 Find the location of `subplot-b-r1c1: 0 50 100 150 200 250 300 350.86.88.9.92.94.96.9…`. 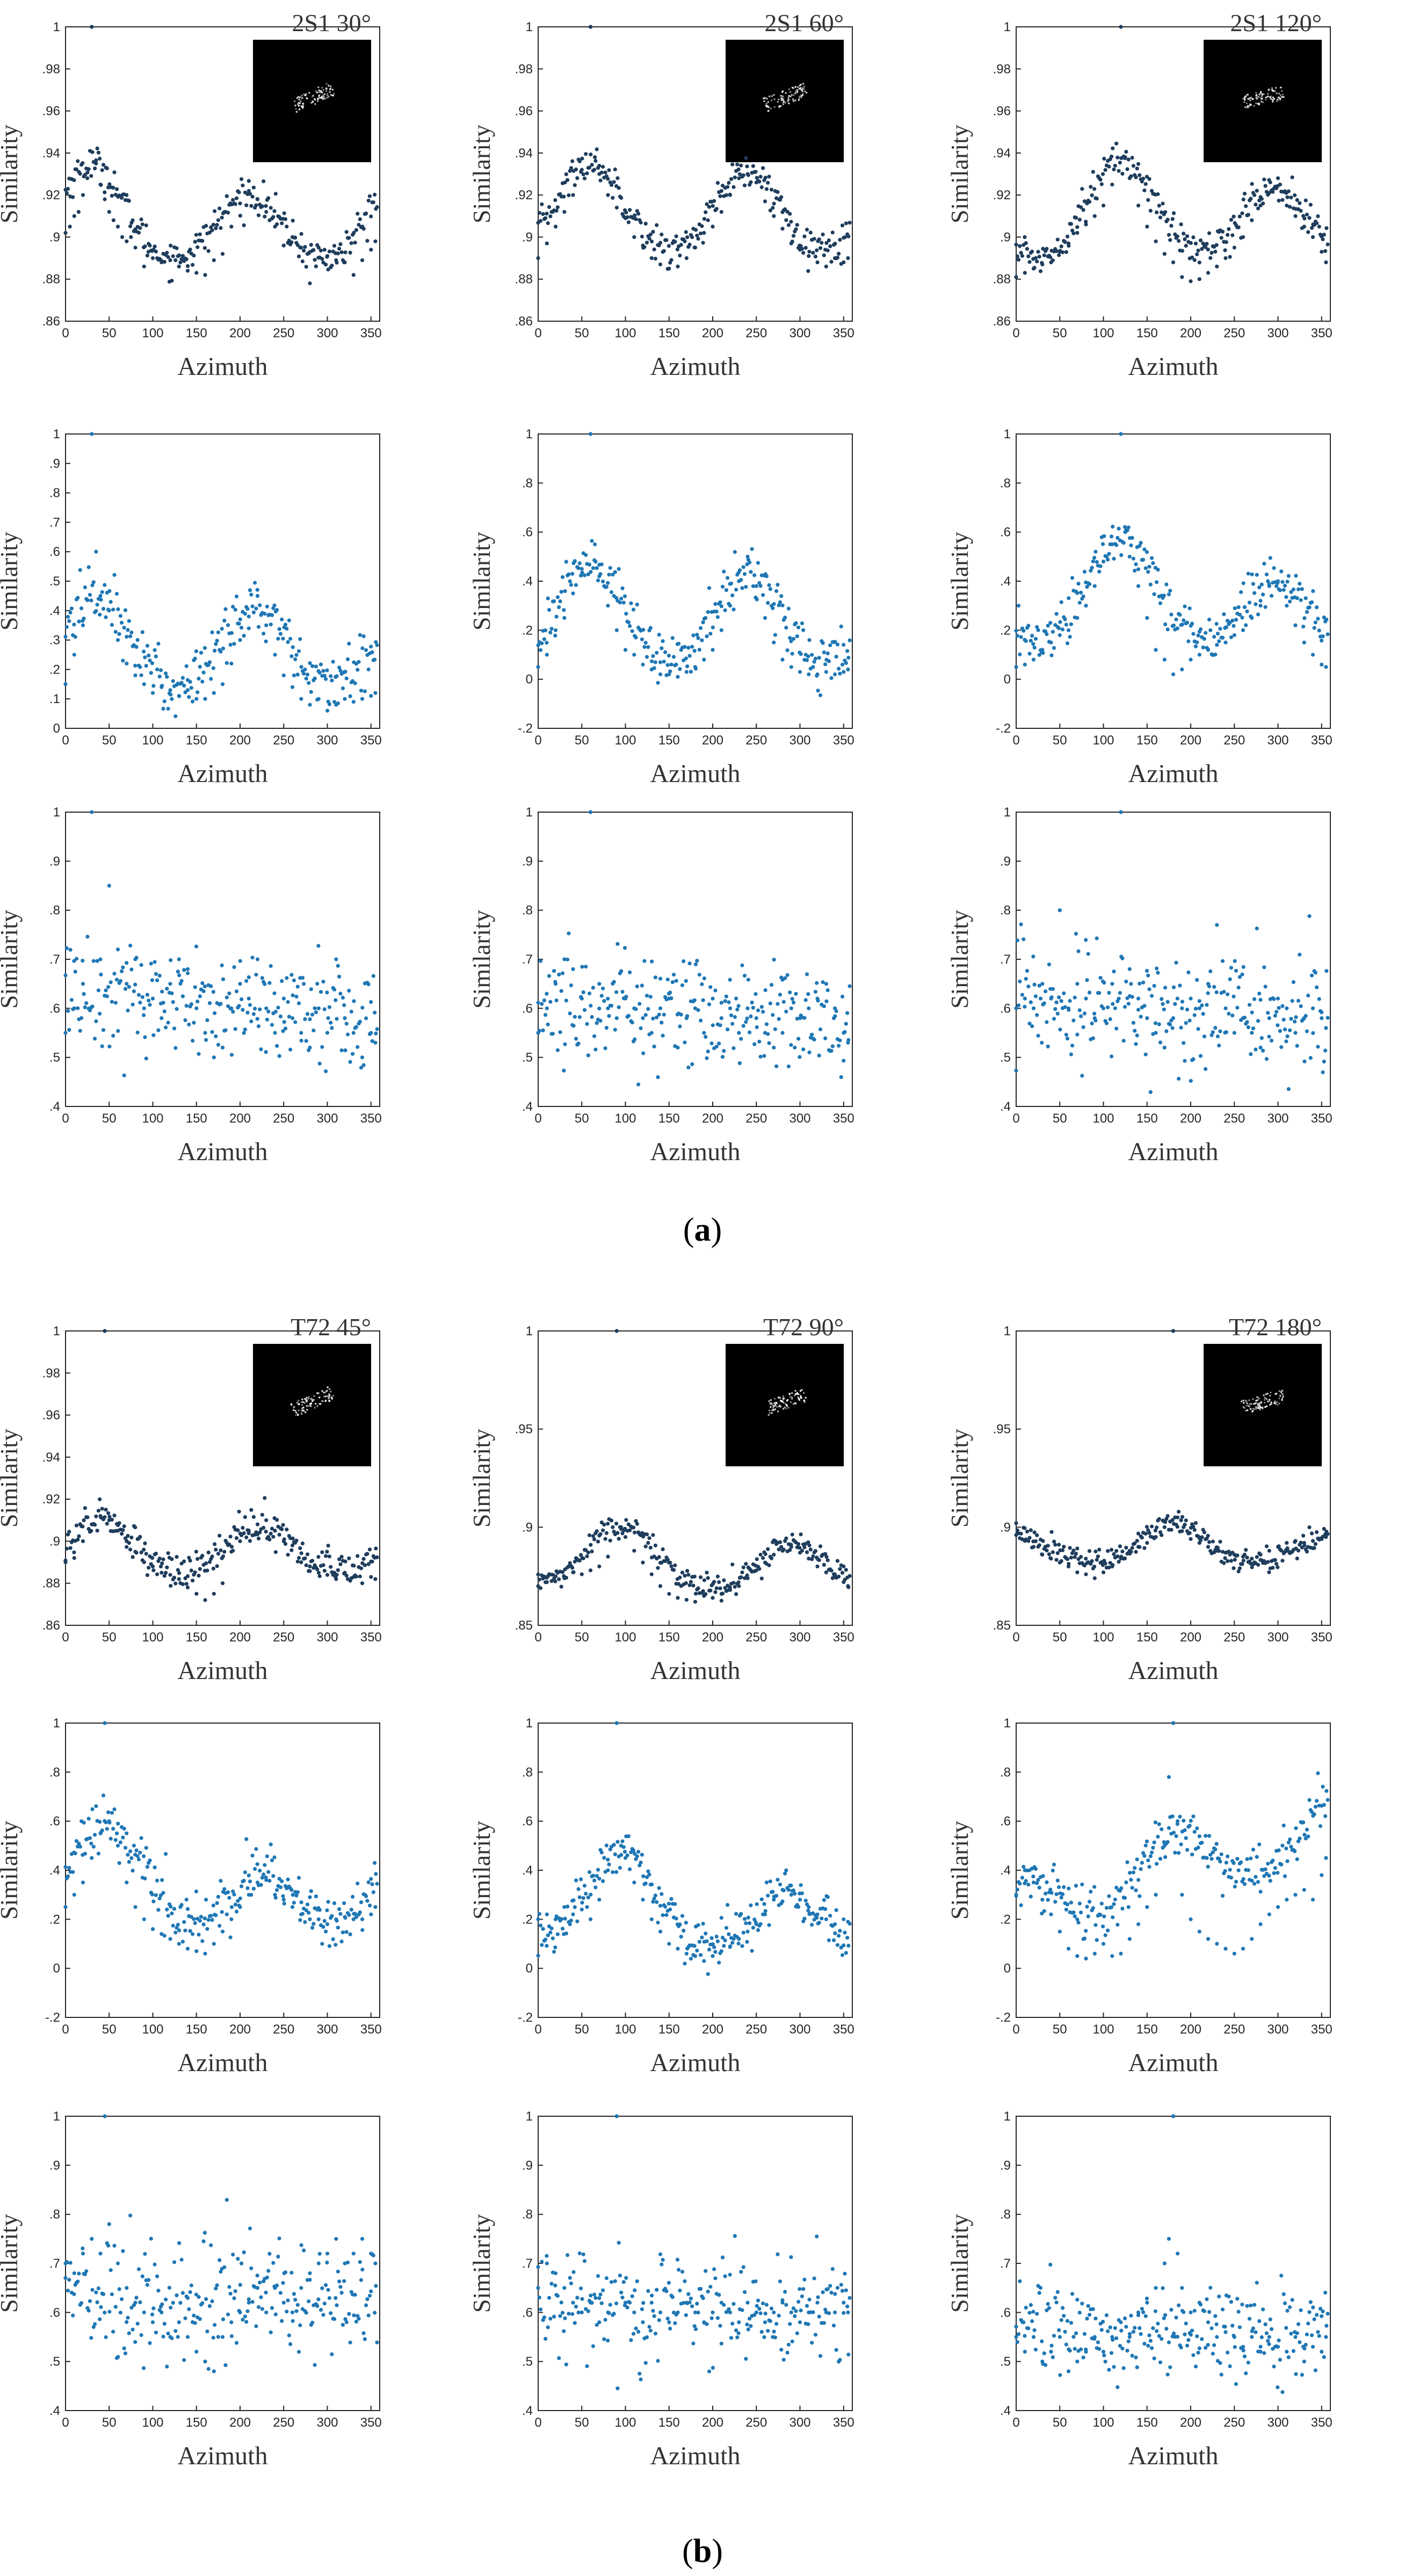

subplot-b-r1c1: 0 50 100 150 200 250 300 350.86.88.9.92.94.96.9… is located at coordinates (191, 1499).